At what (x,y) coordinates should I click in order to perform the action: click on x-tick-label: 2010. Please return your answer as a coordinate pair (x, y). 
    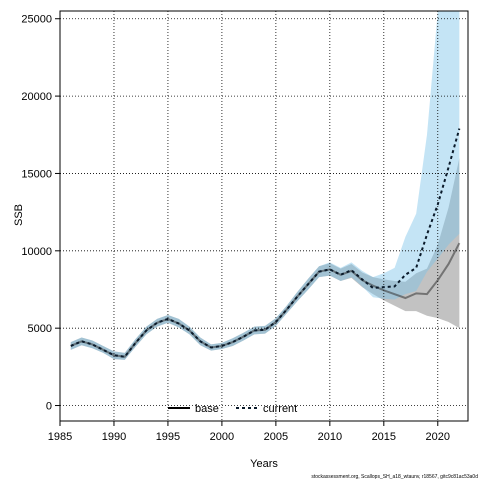
    Looking at the image, I should click on (330, 437).